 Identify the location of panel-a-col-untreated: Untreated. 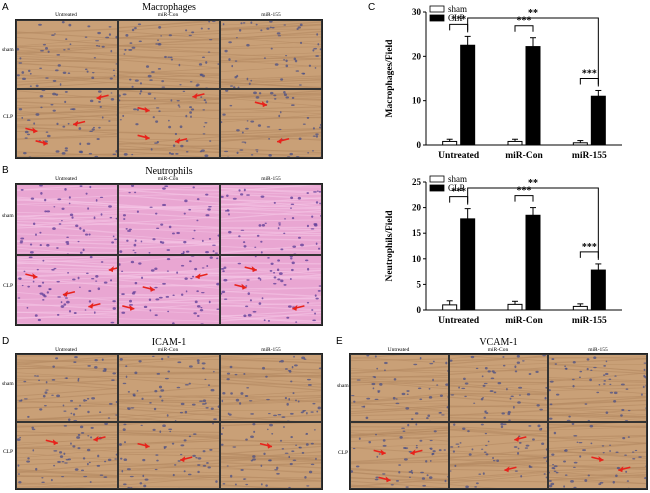
(66, 15).